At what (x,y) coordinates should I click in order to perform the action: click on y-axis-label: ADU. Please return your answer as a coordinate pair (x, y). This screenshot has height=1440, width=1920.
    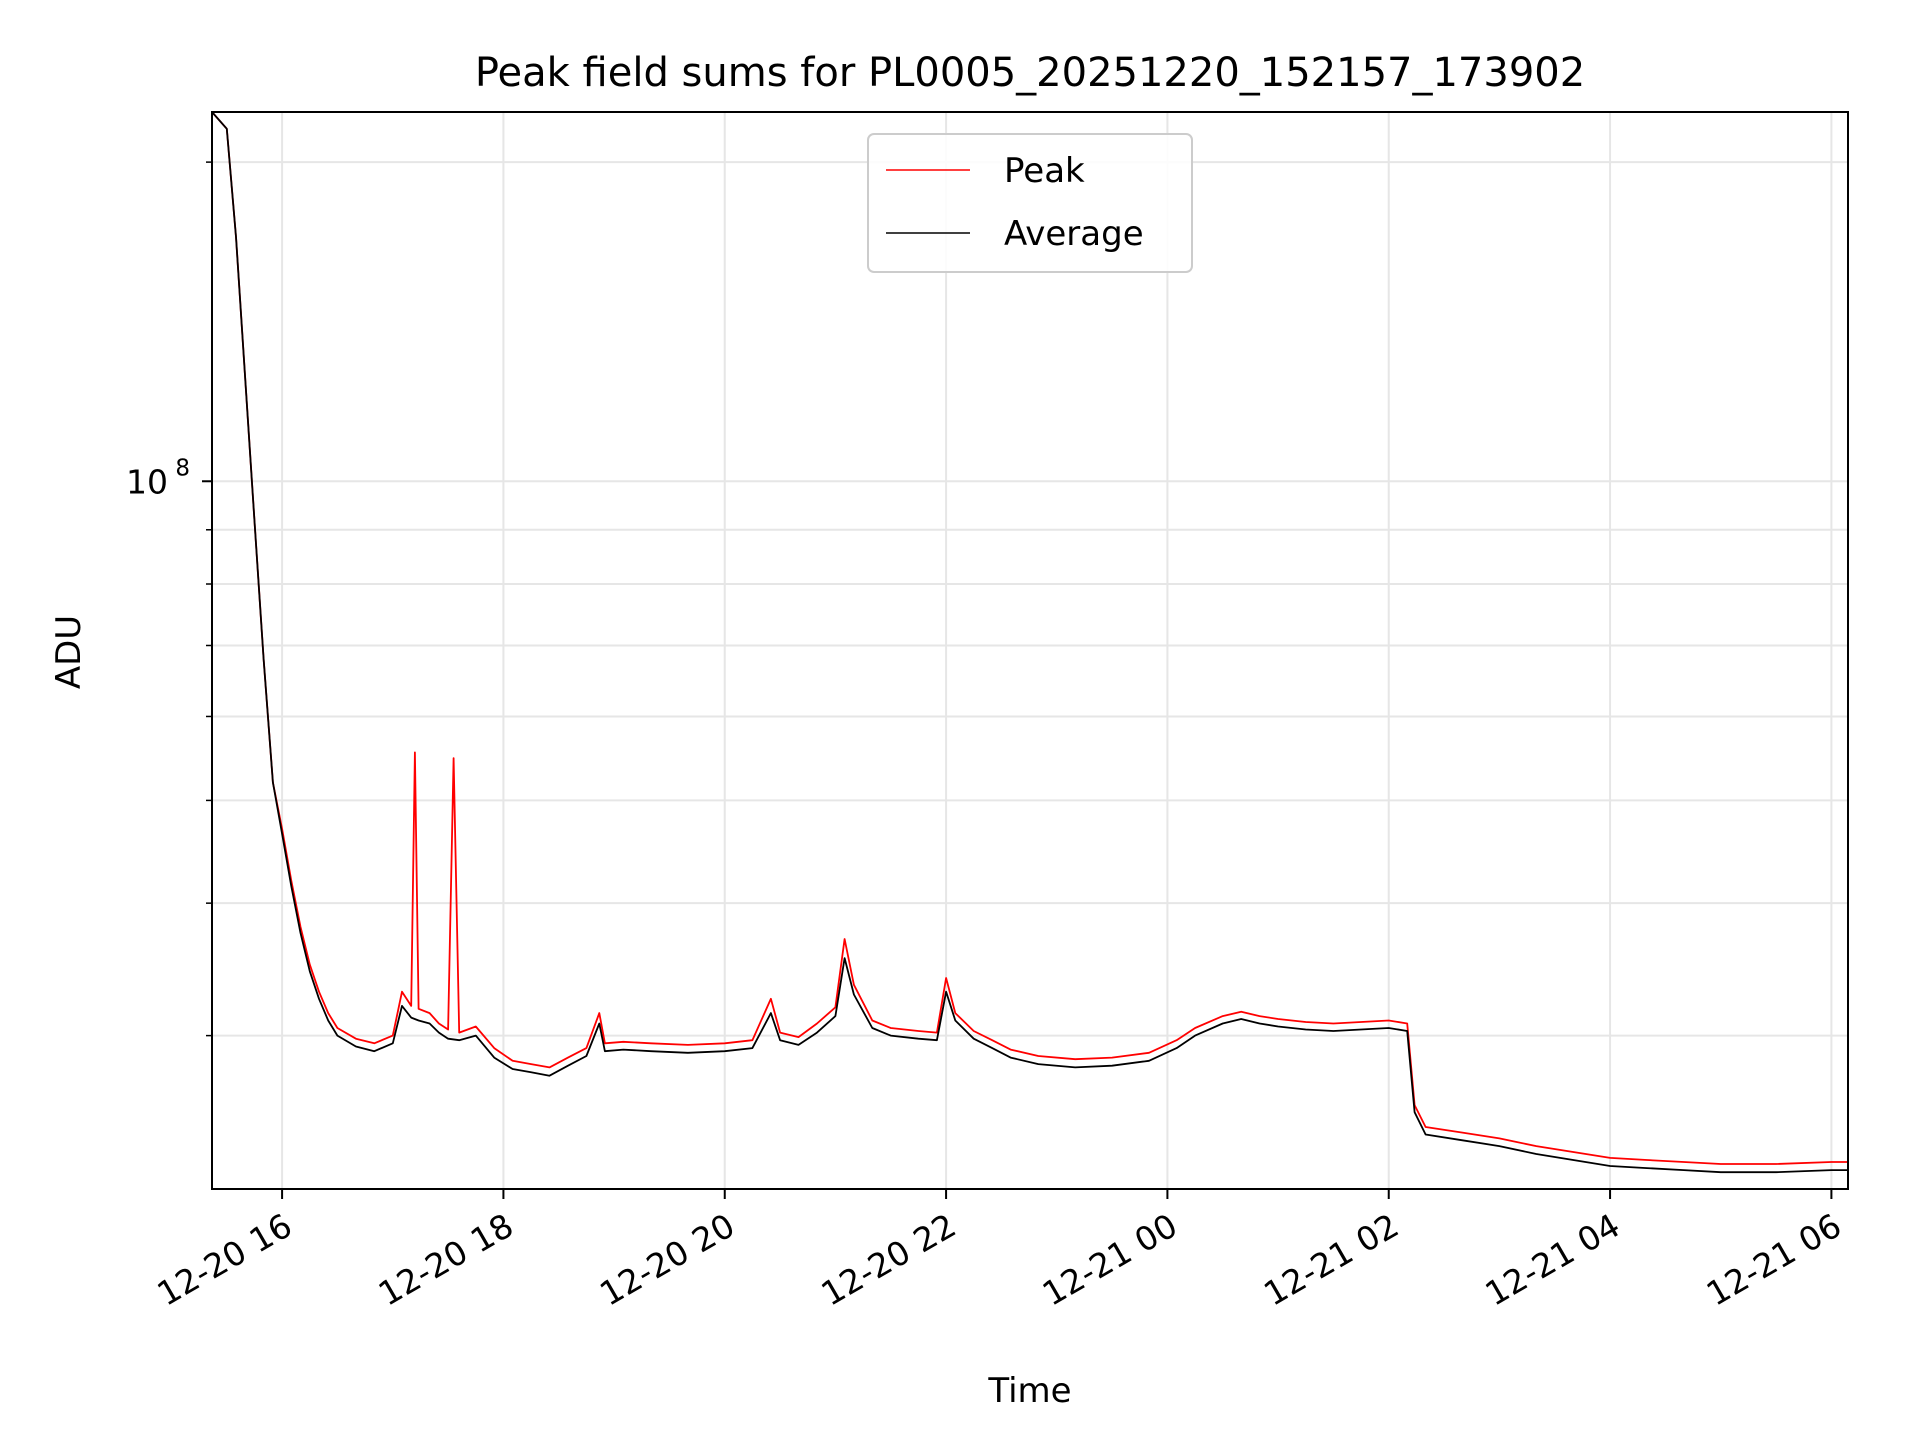
    Looking at the image, I should click on (69, 652).